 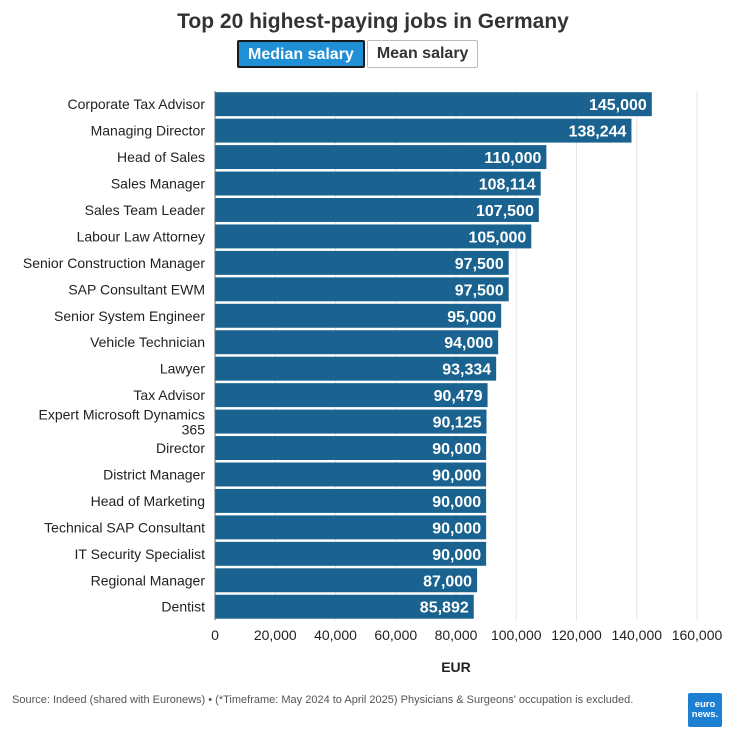 I want to click on x-tick-label: 140,000, so click(x=636, y=635).